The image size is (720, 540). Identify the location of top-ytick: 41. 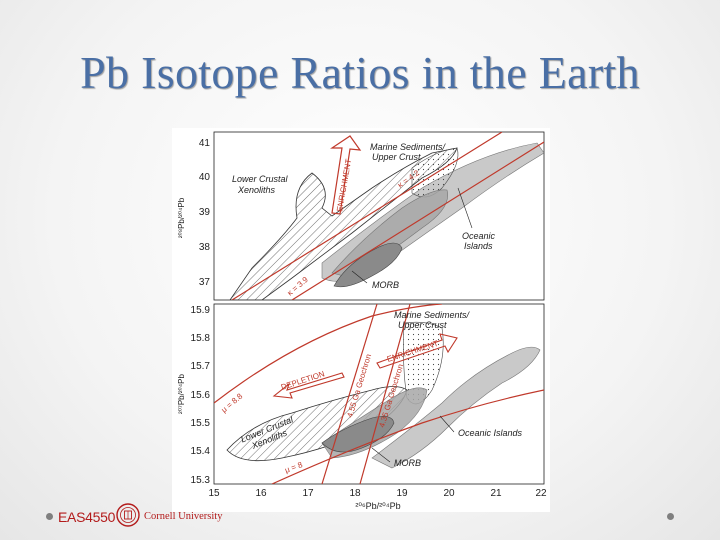
(205, 143).